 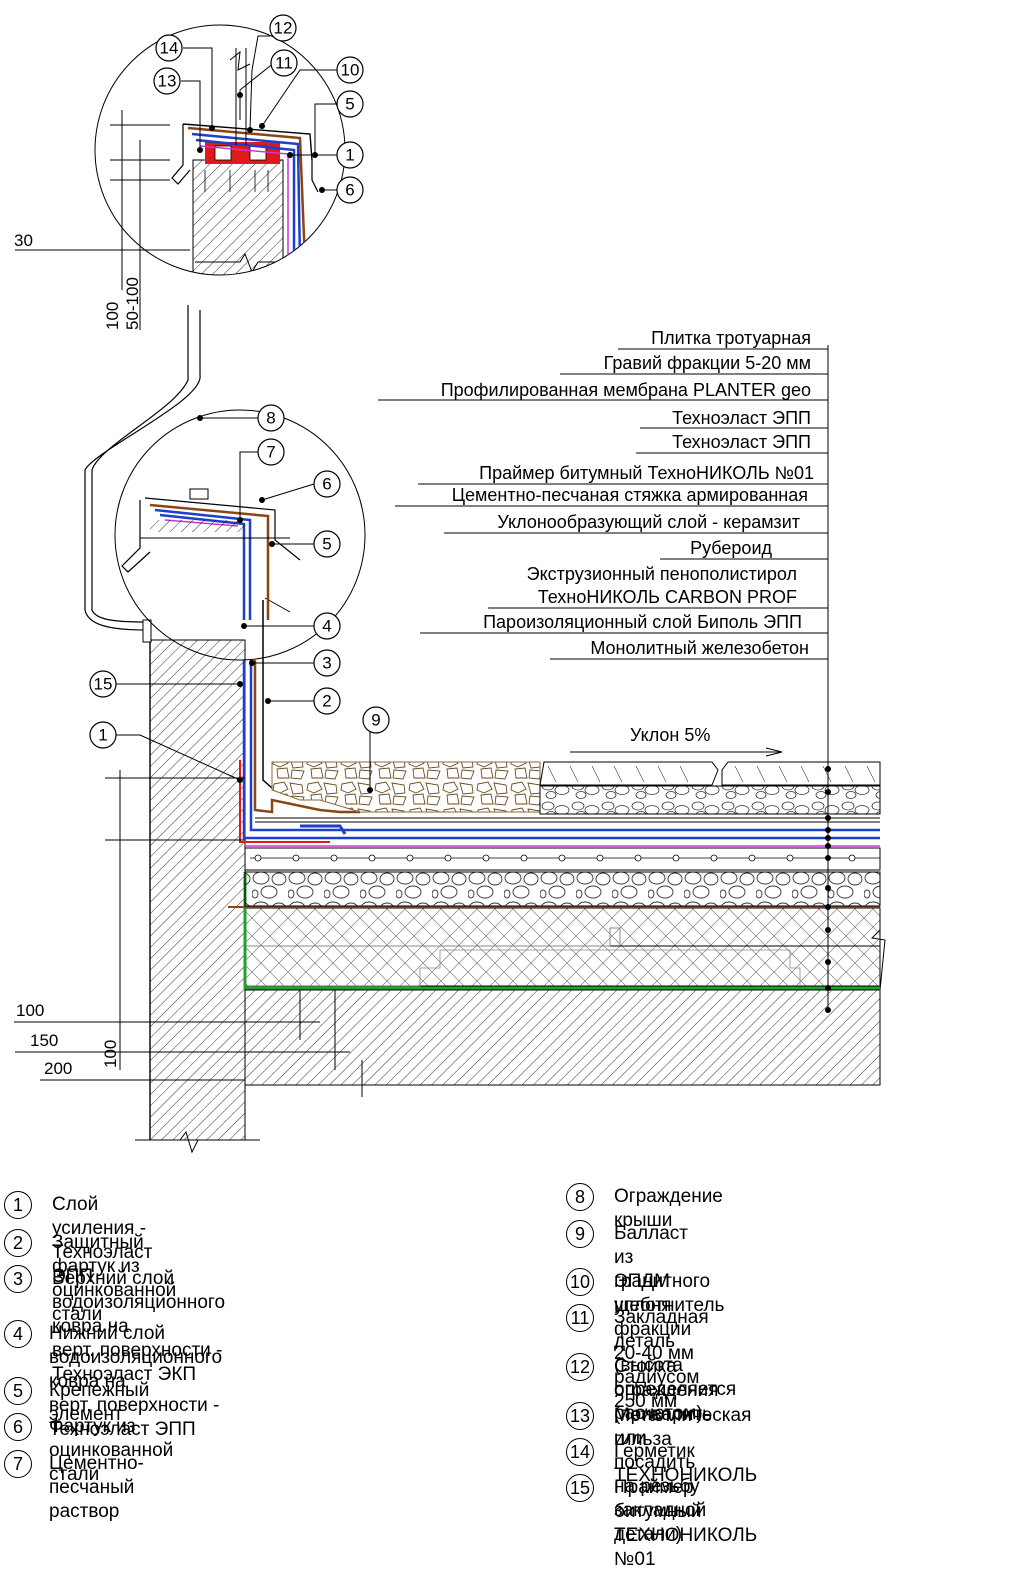 What do you see at coordinates (18, 1243) in the screenshot?
I see `legend-badge: 2` at bounding box center [18, 1243].